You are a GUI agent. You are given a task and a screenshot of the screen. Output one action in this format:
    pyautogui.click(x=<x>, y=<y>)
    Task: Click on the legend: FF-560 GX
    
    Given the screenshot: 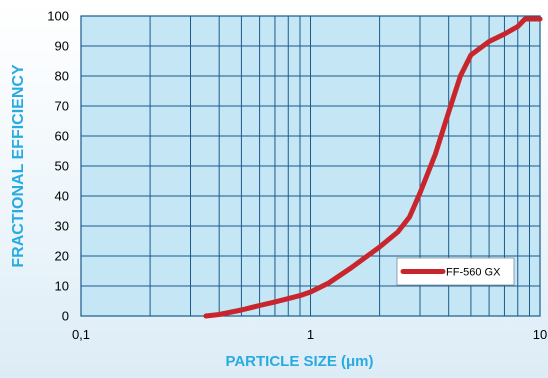 What is the action you would take?
    pyautogui.click(x=455, y=271)
    